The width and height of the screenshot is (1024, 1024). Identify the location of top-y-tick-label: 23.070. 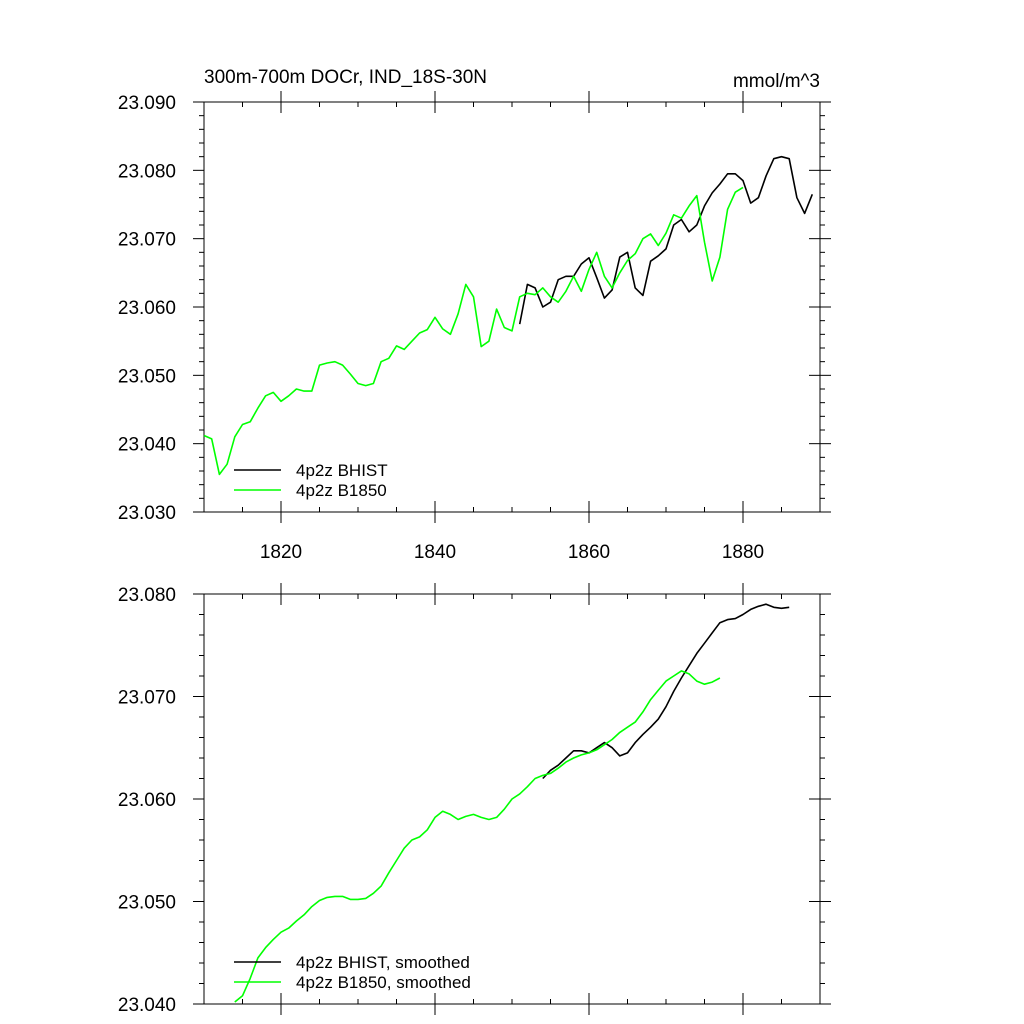
(147, 240).